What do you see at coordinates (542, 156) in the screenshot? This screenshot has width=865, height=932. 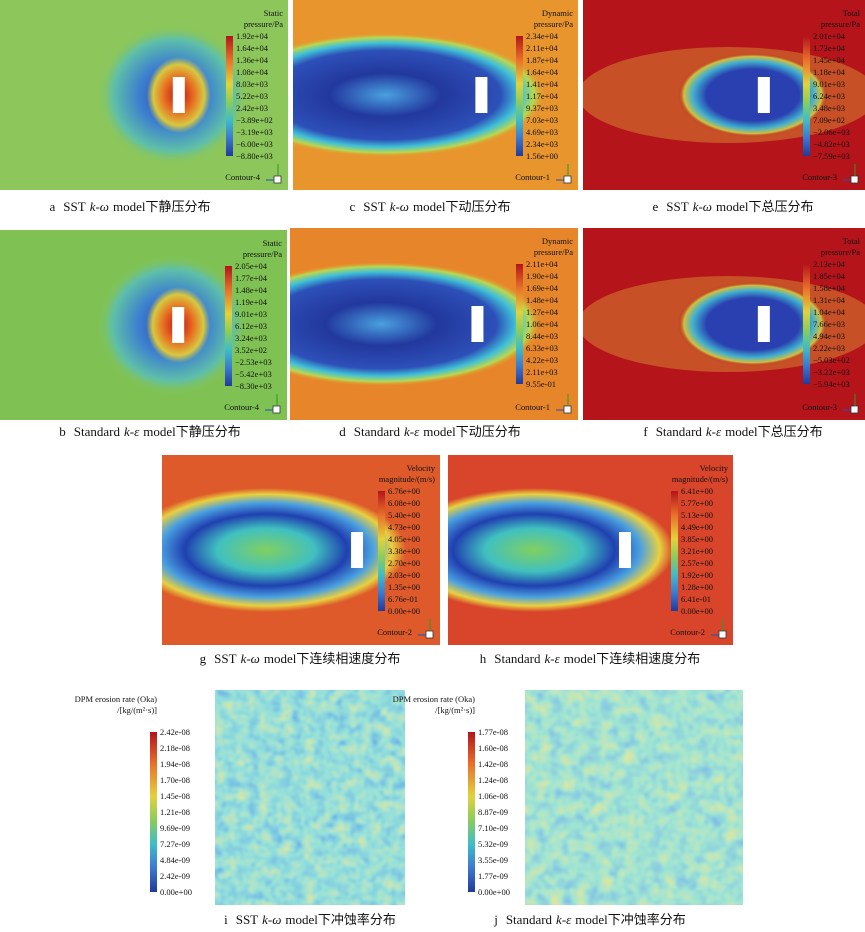 I see `colorbar-tick-label: 1.56e+00` at bounding box center [542, 156].